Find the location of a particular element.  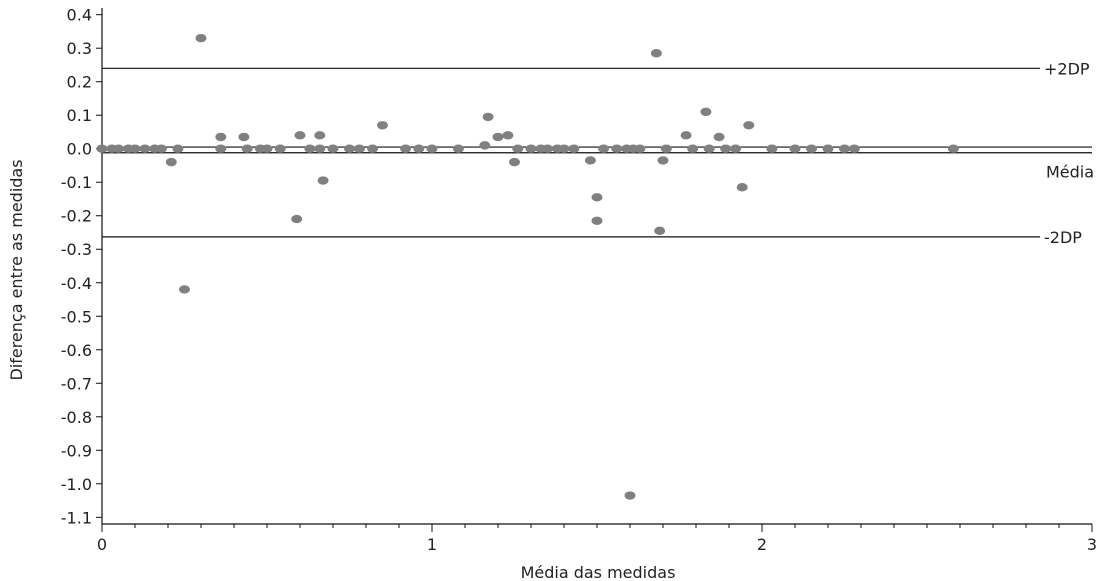

x-axis-title: Média das medidas is located at coordinates (598, 572).